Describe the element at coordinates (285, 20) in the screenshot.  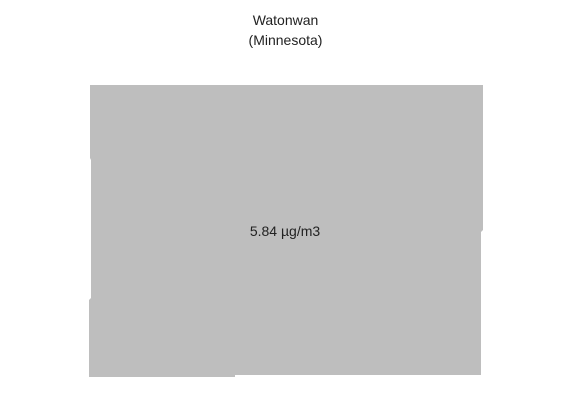
I see `county-name: Watonwan` at that location.